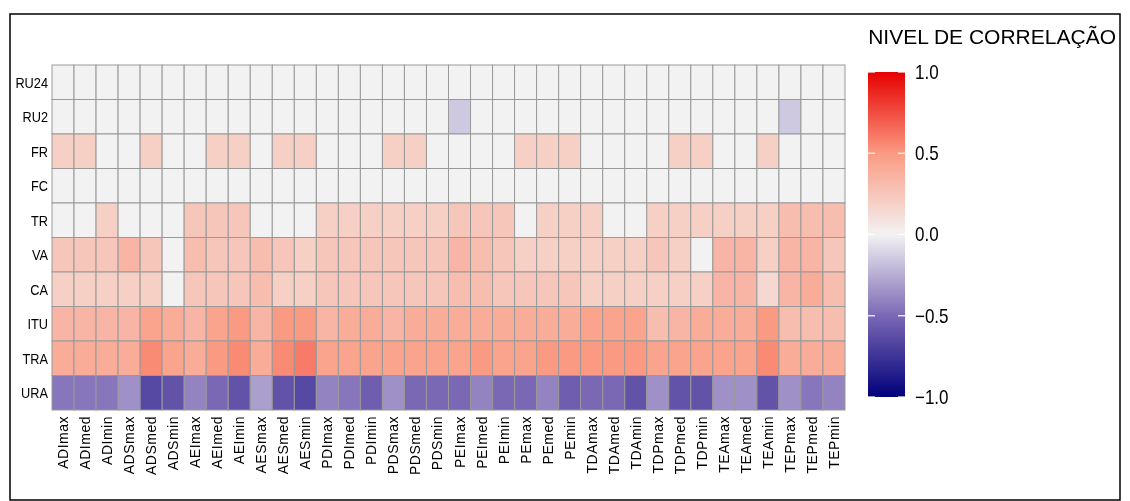 Image resolution: width=1130 pixels, height=501 pixels. I want to click on x-tick-label: AEImax, so click(195, 442).